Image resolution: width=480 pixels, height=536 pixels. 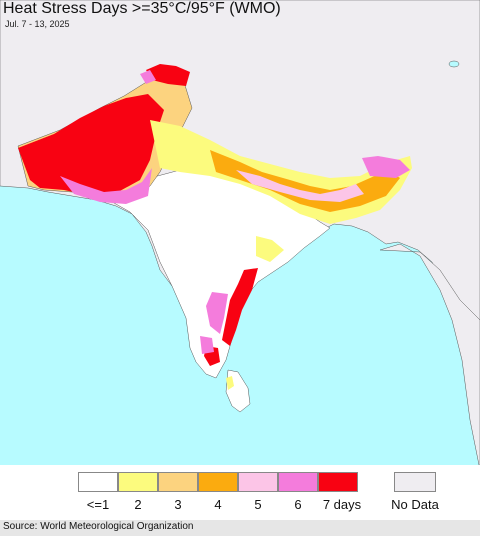 I want to click on region-gangetic-pink, so click(x=300, y=186).